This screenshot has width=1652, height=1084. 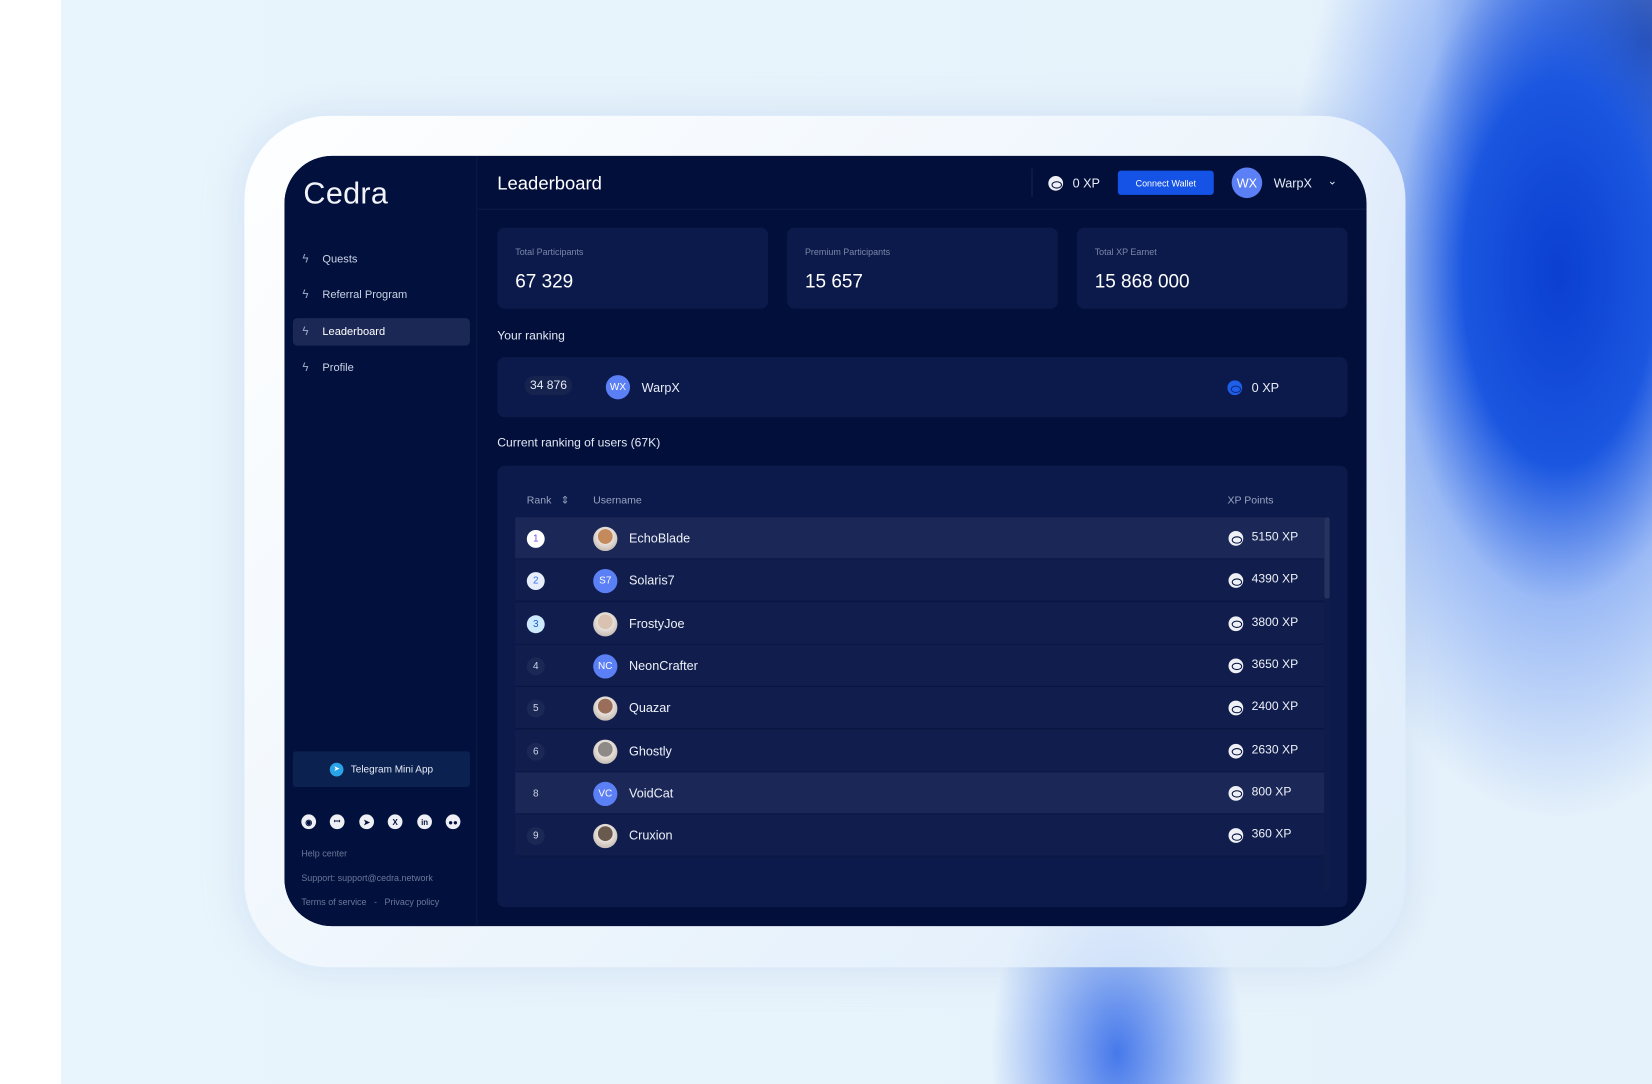 I want to click on username: VoidCat, so click(x=651, y=793).